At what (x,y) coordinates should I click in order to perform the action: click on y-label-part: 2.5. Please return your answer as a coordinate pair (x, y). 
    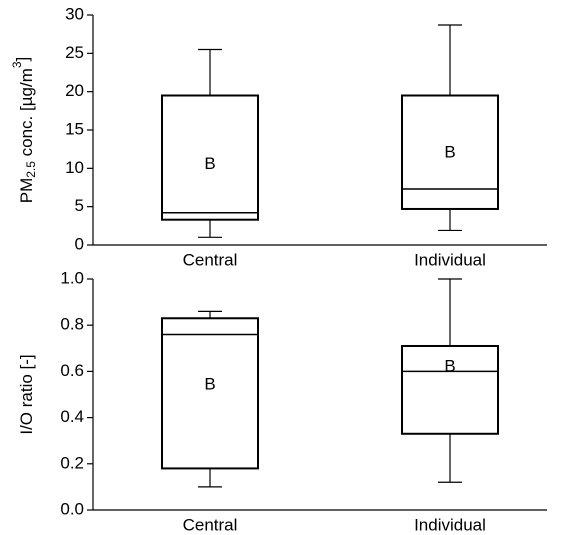
    Looking at the image, I should click on (31, 169).